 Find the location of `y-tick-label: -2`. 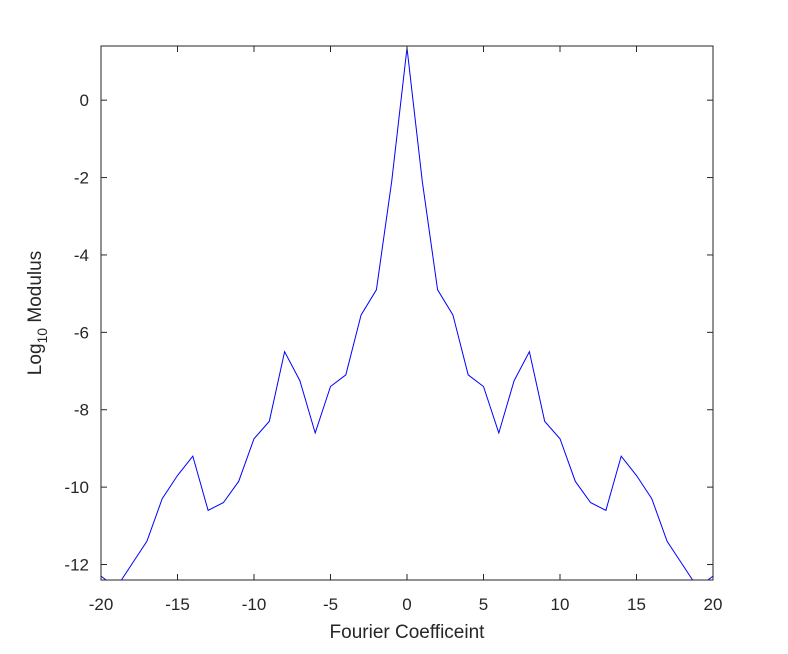

y-tick-label: -2 is located at coordinates (81, 178).